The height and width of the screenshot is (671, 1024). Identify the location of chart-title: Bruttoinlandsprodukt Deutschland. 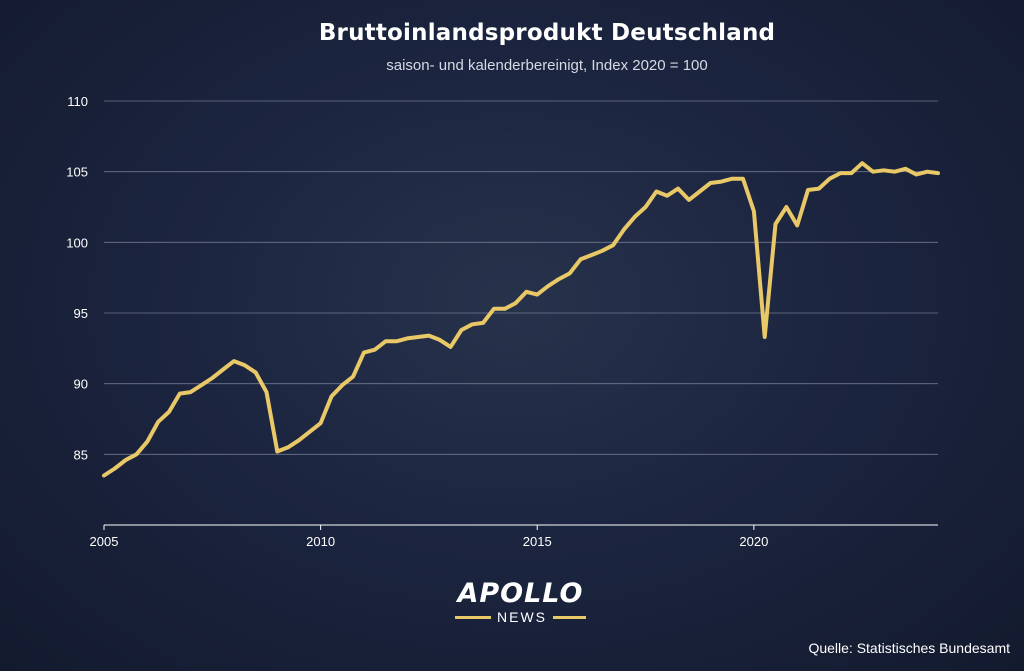
(547, 33).